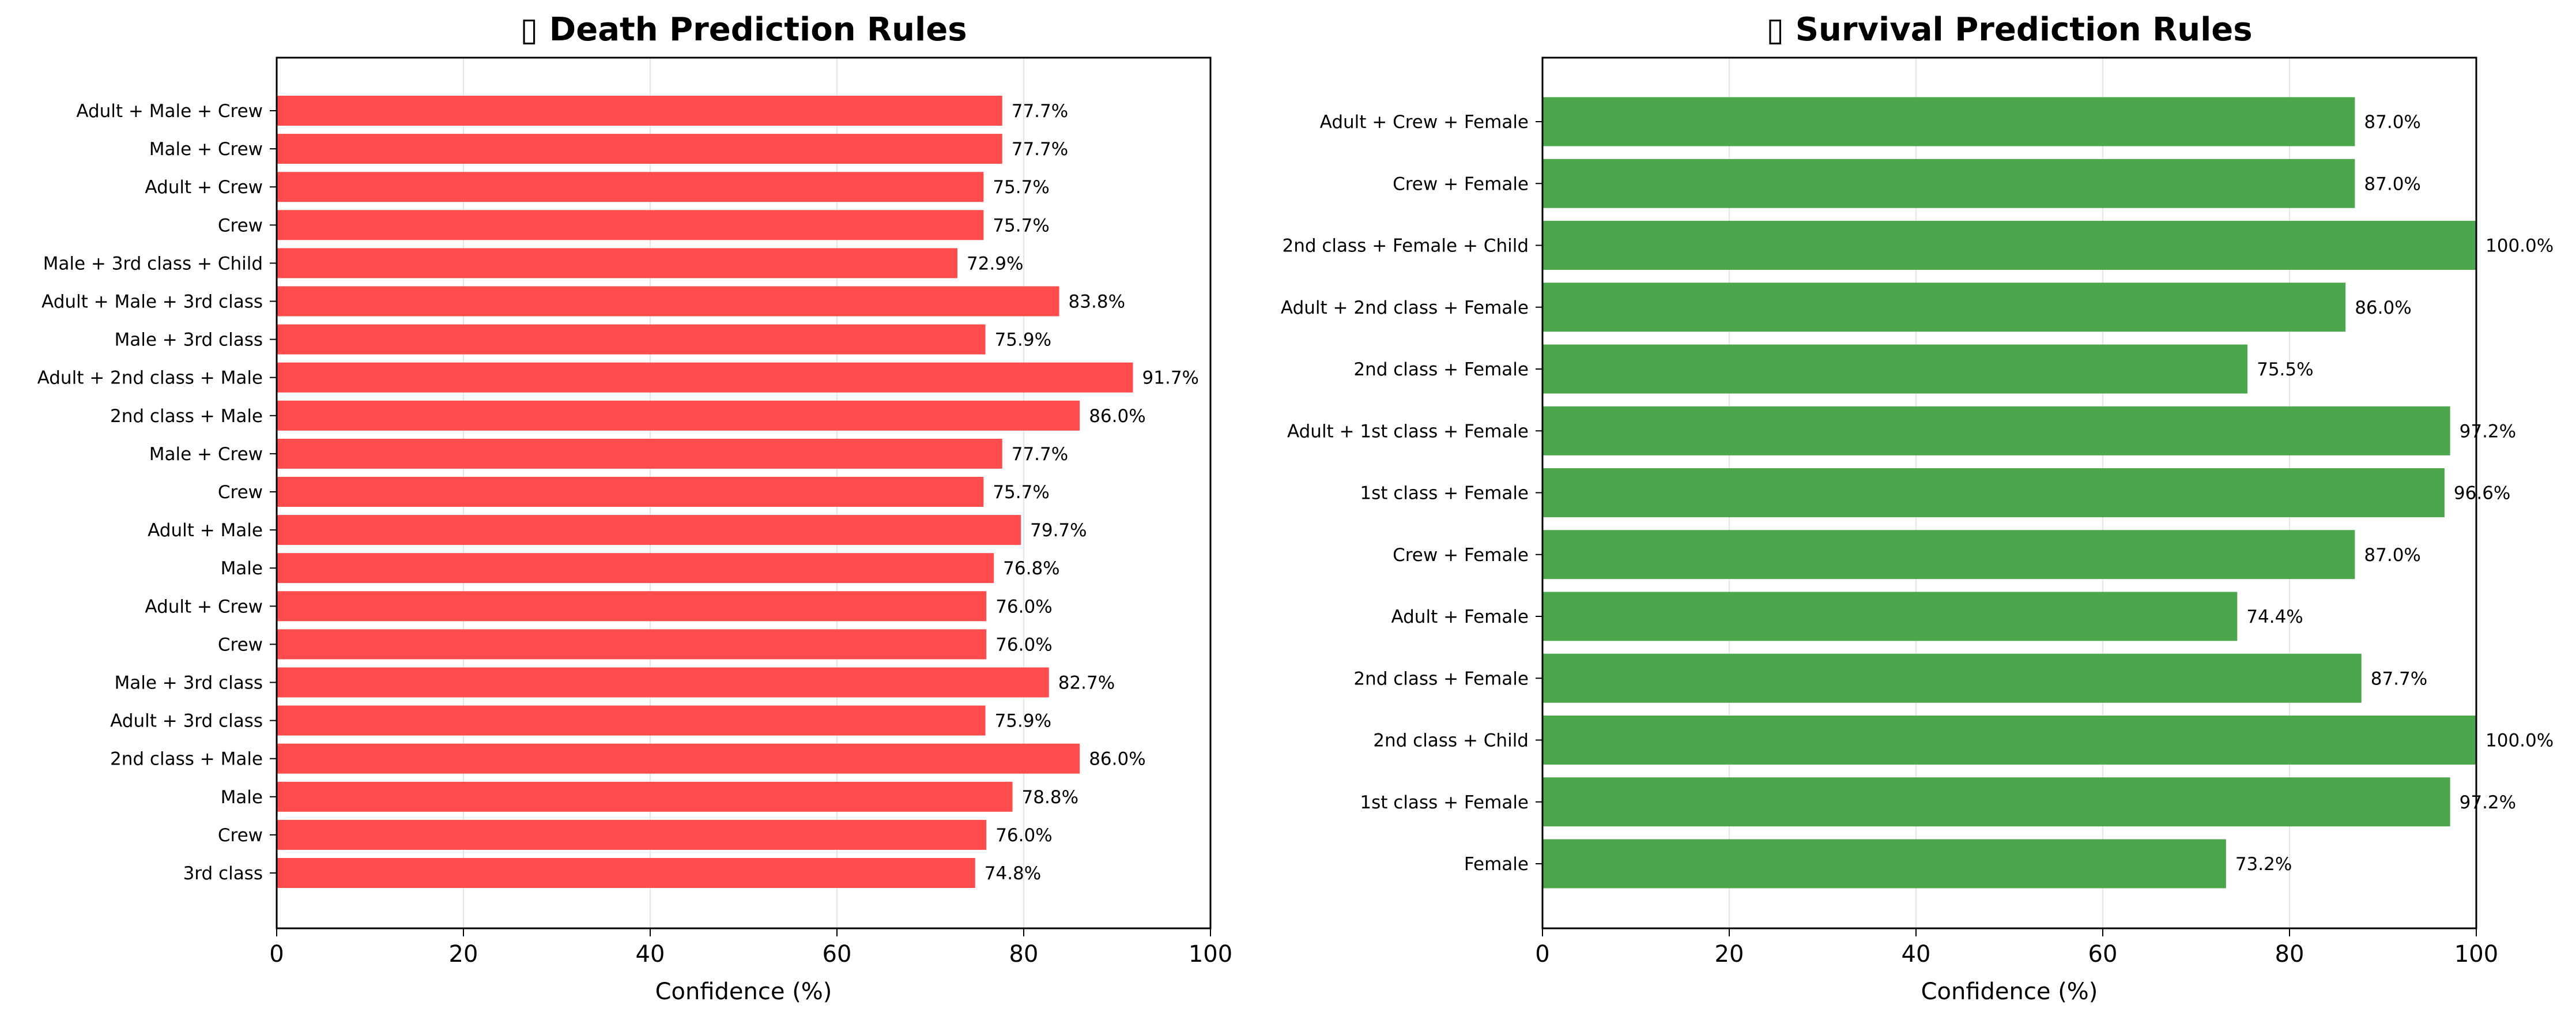 The width and height of the screenshot is (2576, 1020). Describe the element at coordinates (1542, 954) in the screenshot. I see `x-tick-label: 0` at that location.